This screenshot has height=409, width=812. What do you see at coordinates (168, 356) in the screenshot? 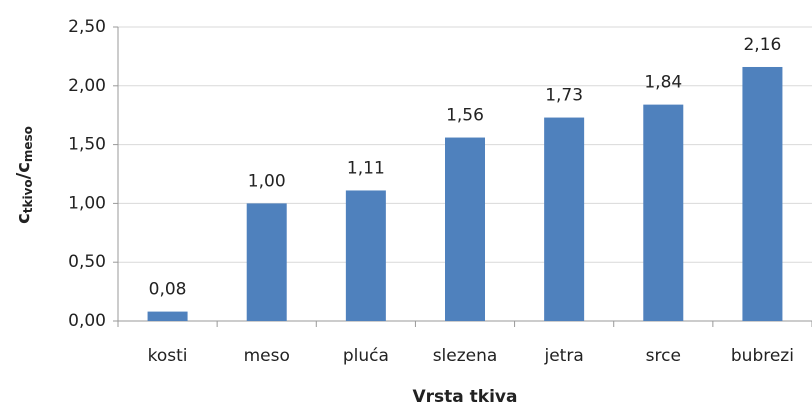
I see `x-tick-label: kosti` at bounding box center [168, 356].